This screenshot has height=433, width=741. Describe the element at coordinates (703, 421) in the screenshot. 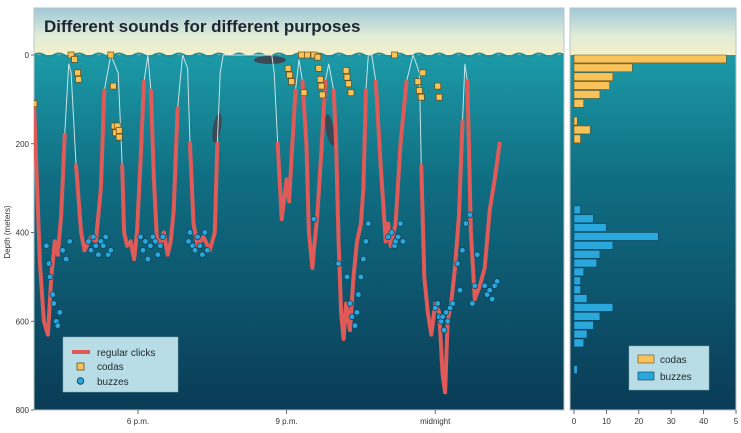

I see `side-x-tick-label: 40` at that location.